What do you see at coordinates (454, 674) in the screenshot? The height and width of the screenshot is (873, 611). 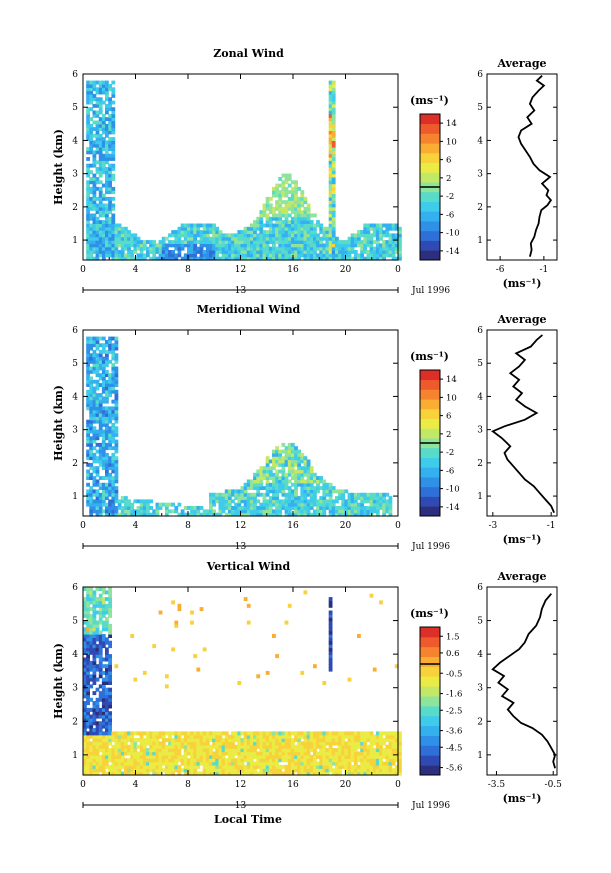 I see `colorbar-tick-label: -0.5` at bounding box center [454, 674].